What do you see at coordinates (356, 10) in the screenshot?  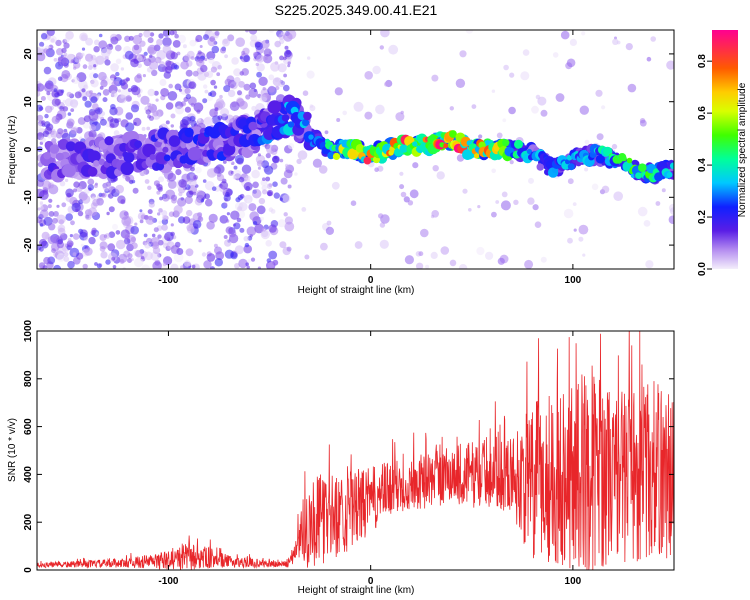 I see `figure-title: S225.2025.349.00.41.E21` at bounding box center [356, 10].